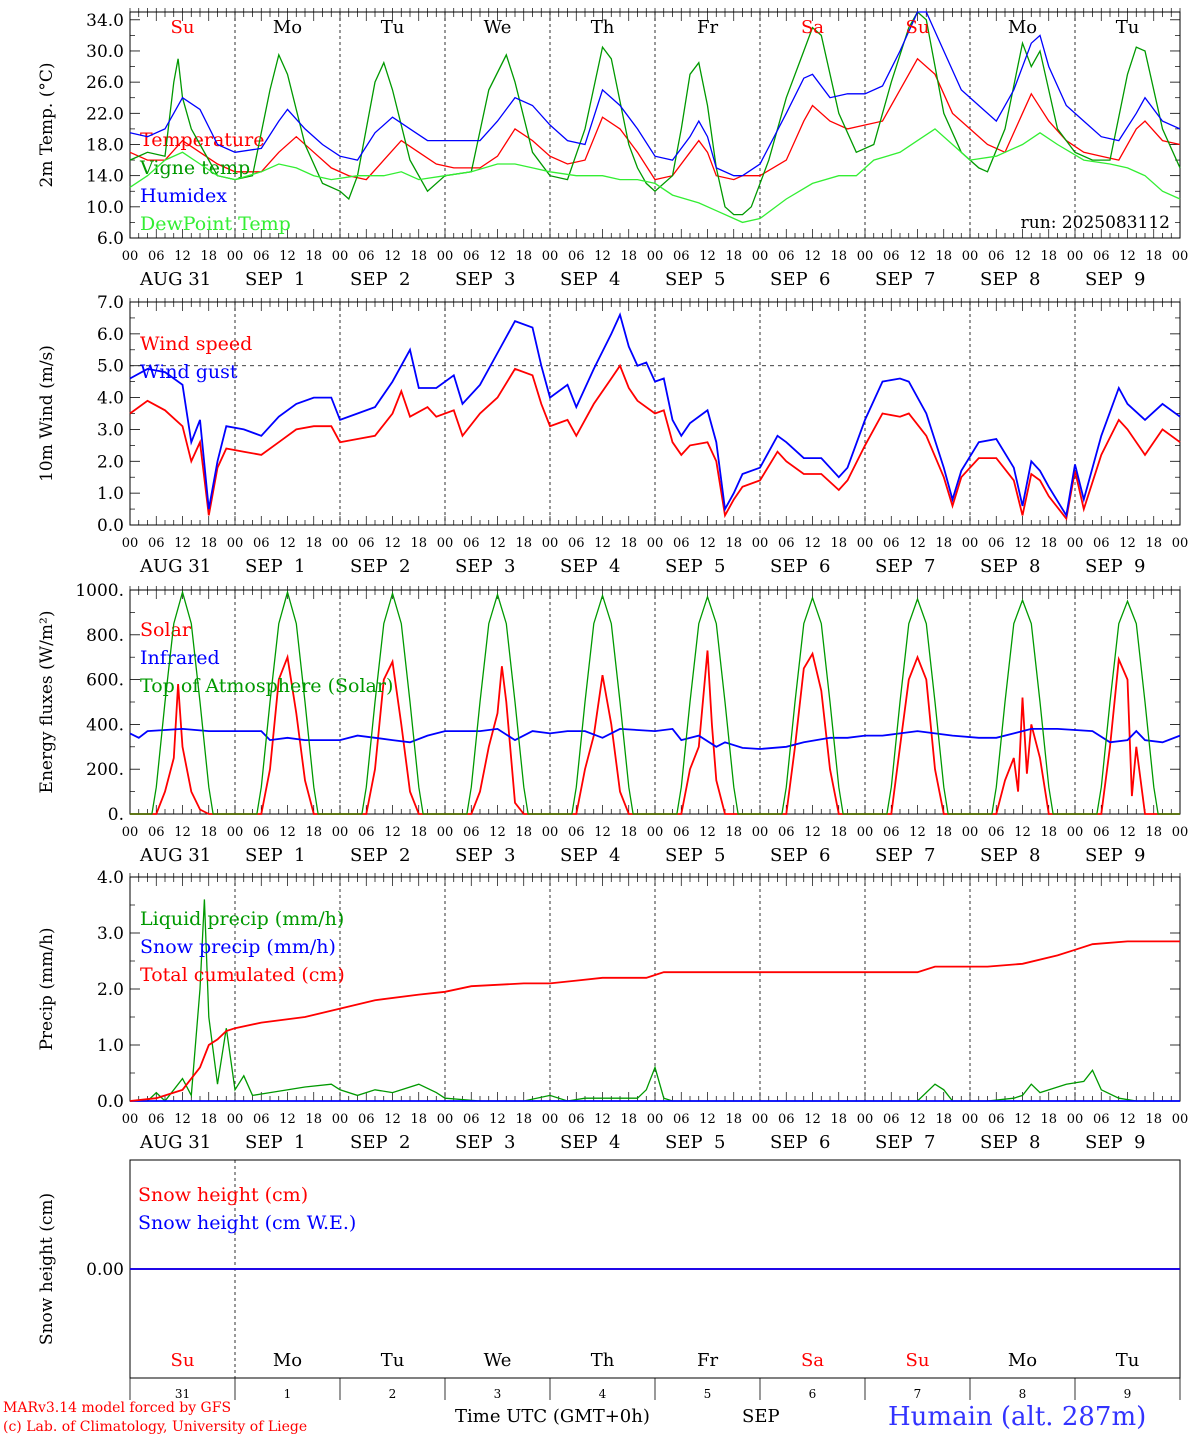  What do you see at coordinates (223, 1195) in the screenshot?
I see `legend-entry: Snow height (cm)` at bounding box center [223, 1195].